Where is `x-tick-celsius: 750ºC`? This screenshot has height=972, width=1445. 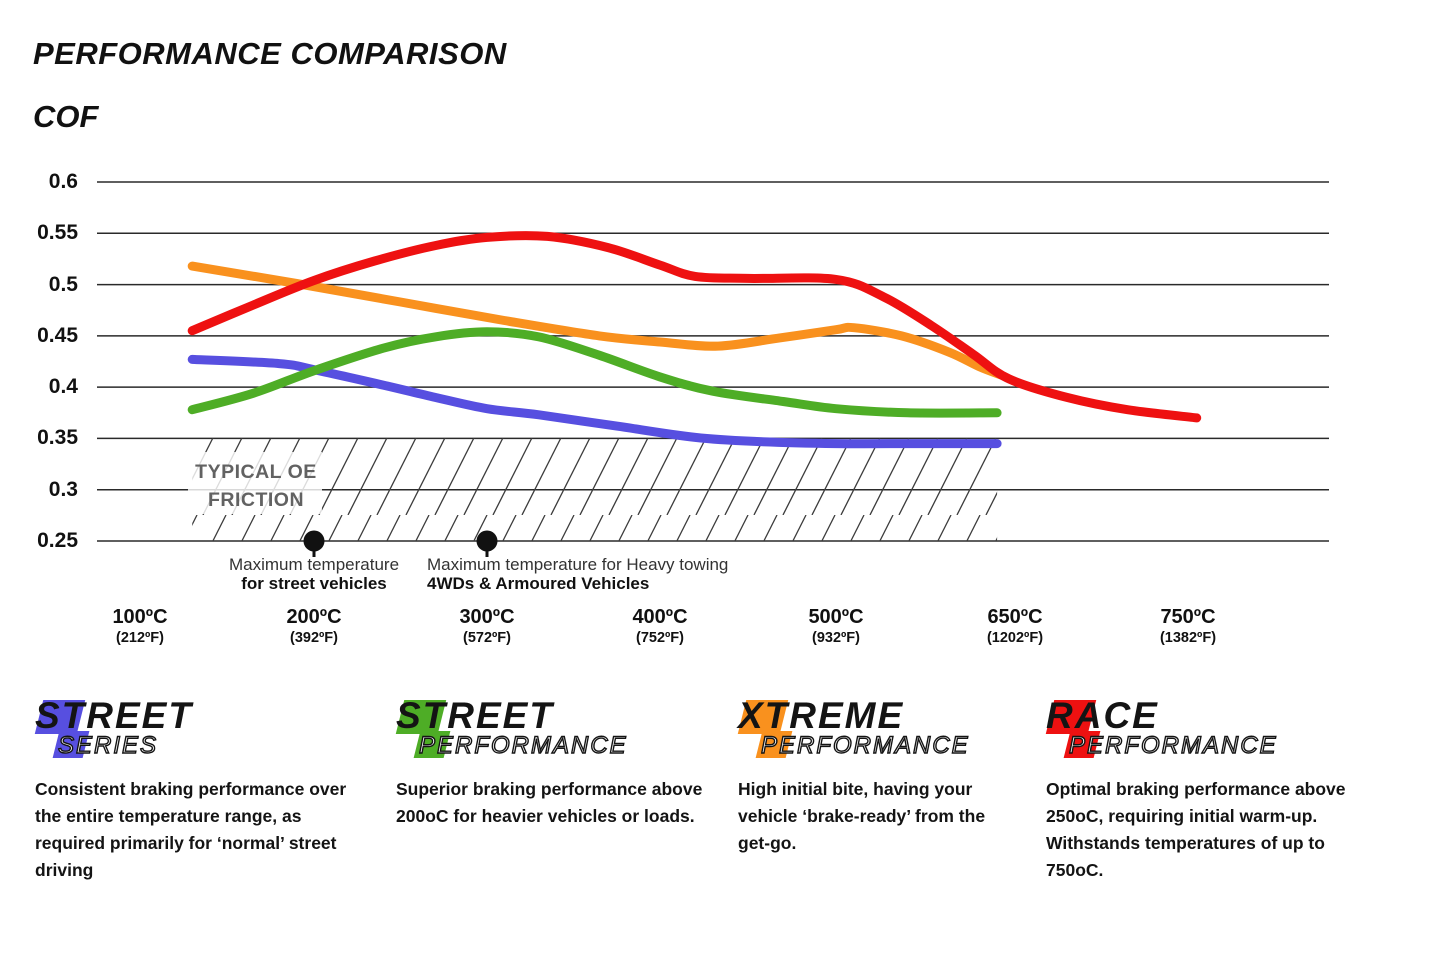 x-tick-celsius: 750ºC is located at coordinates (1188, 617).